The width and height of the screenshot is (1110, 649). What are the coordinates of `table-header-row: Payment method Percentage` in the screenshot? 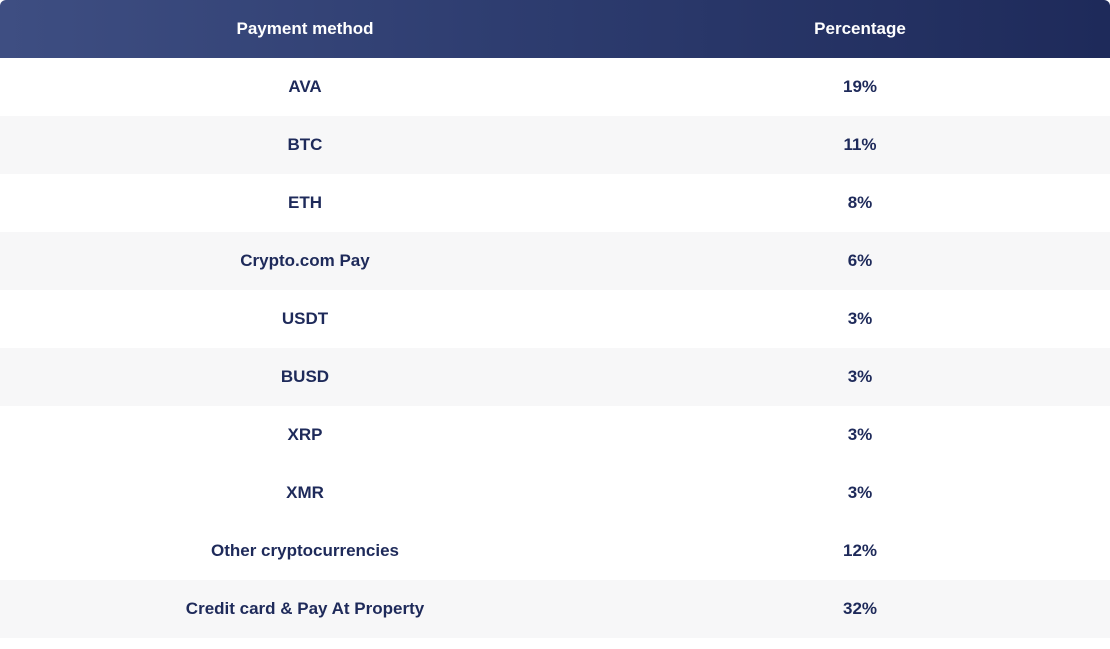 It's located at (555, 29).